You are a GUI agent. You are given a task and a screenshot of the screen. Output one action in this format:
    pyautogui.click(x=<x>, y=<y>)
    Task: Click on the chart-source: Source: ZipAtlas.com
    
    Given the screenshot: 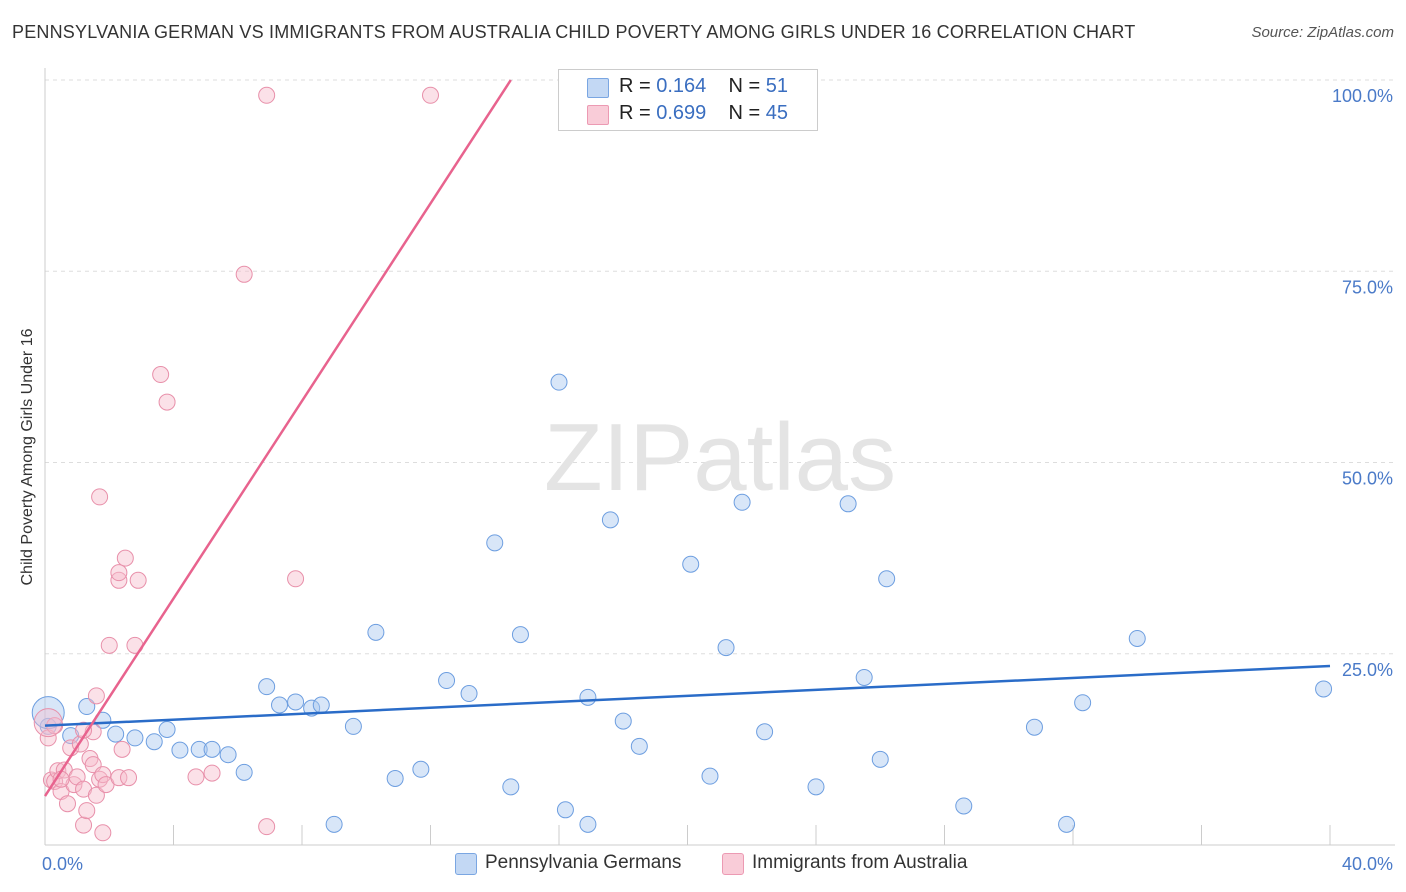 What is the action you would take?
    pyautogui.click(x=1322, y=32)
    